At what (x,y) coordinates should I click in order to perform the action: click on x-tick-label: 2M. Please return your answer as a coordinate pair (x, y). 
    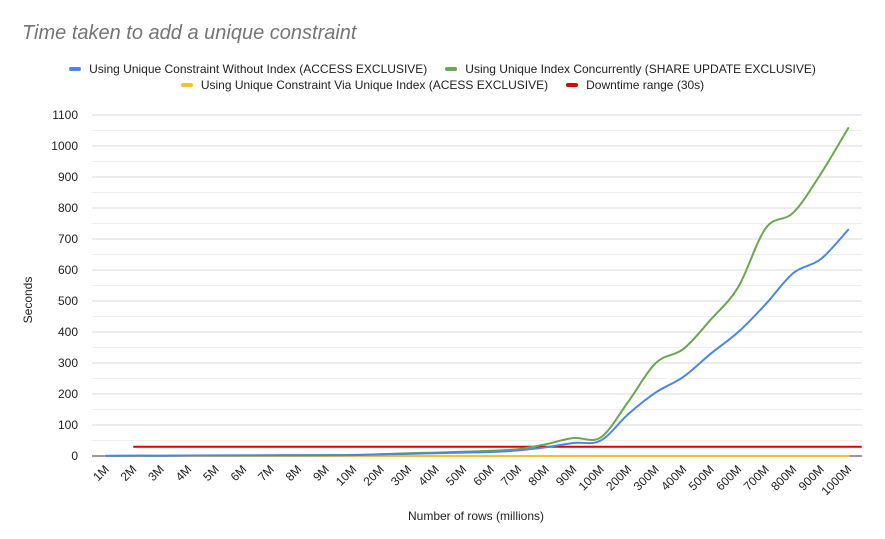
    Looking at the image, I should click on (129, 473).